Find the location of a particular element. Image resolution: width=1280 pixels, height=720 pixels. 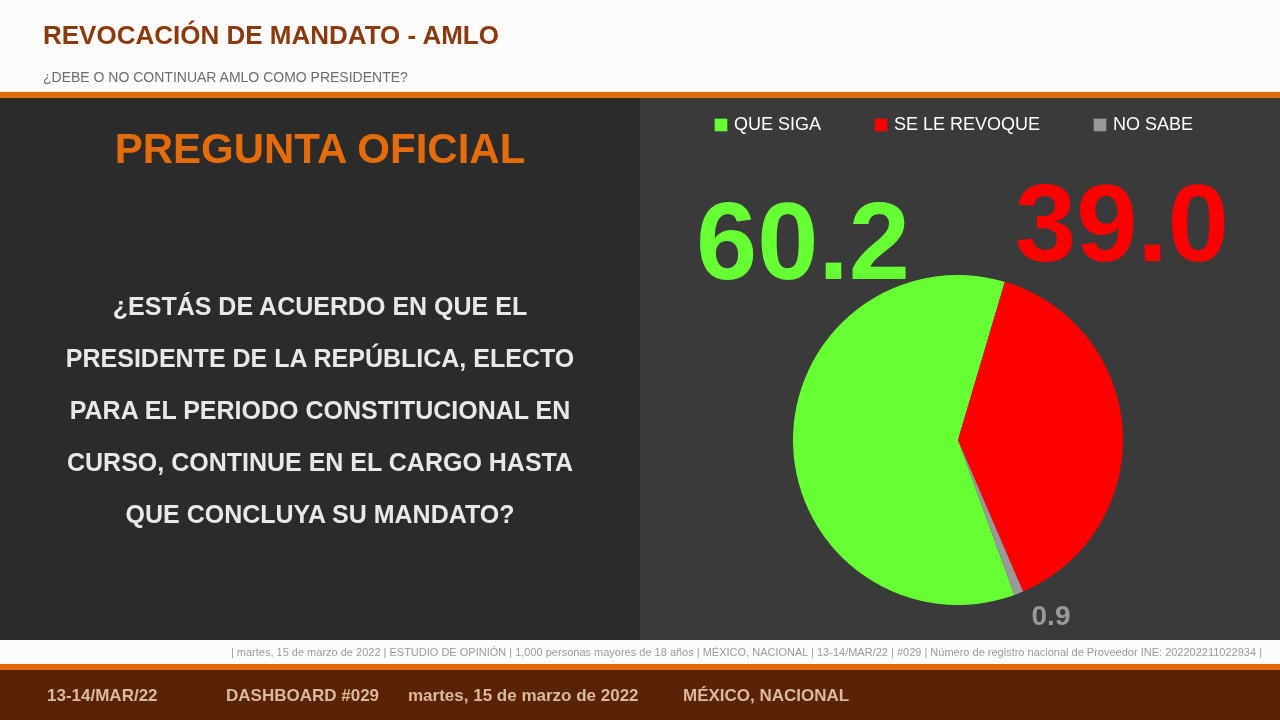

text: | martes, 15 de marzo de 2022 | ESTUDIO DE OPINIÓN | 1,000 personas mayores de 18 años | MÉXICO, NACIONAL | 13-14/MAR/22 | #029 | Número de registro nacional de Proveedor INE: 202202211022934 | is located at coordinates (746, 652).